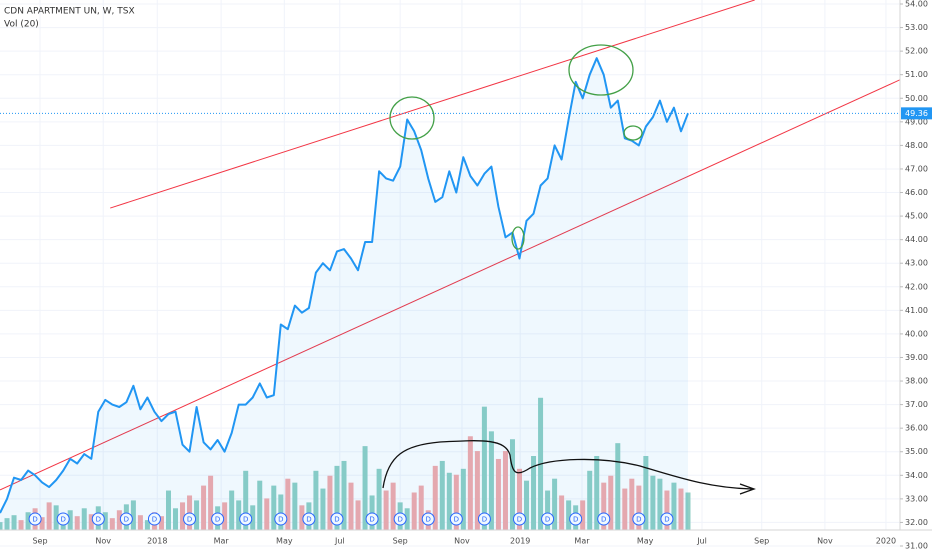  I want to click on y-tick-label: 31.00, so click(916, 545).